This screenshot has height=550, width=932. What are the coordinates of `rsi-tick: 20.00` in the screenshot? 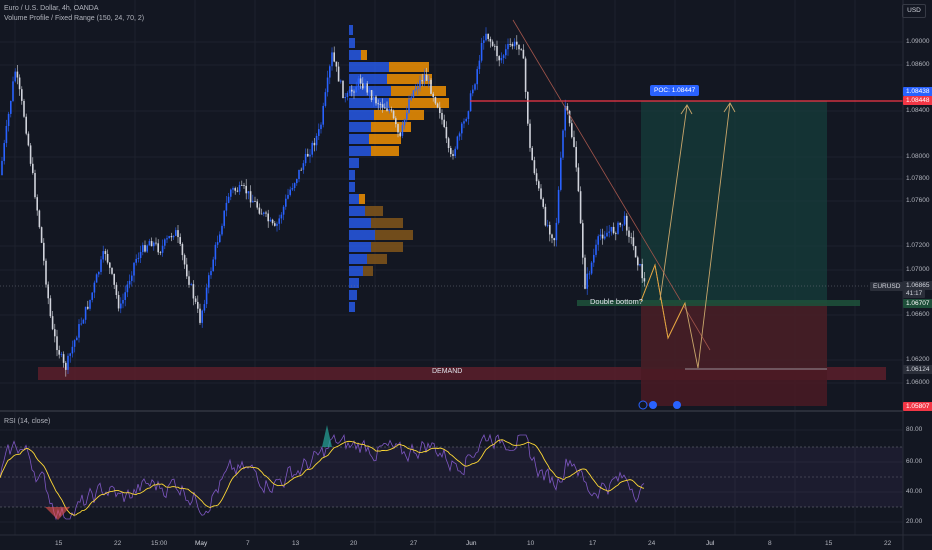 It's located at (914, 521).